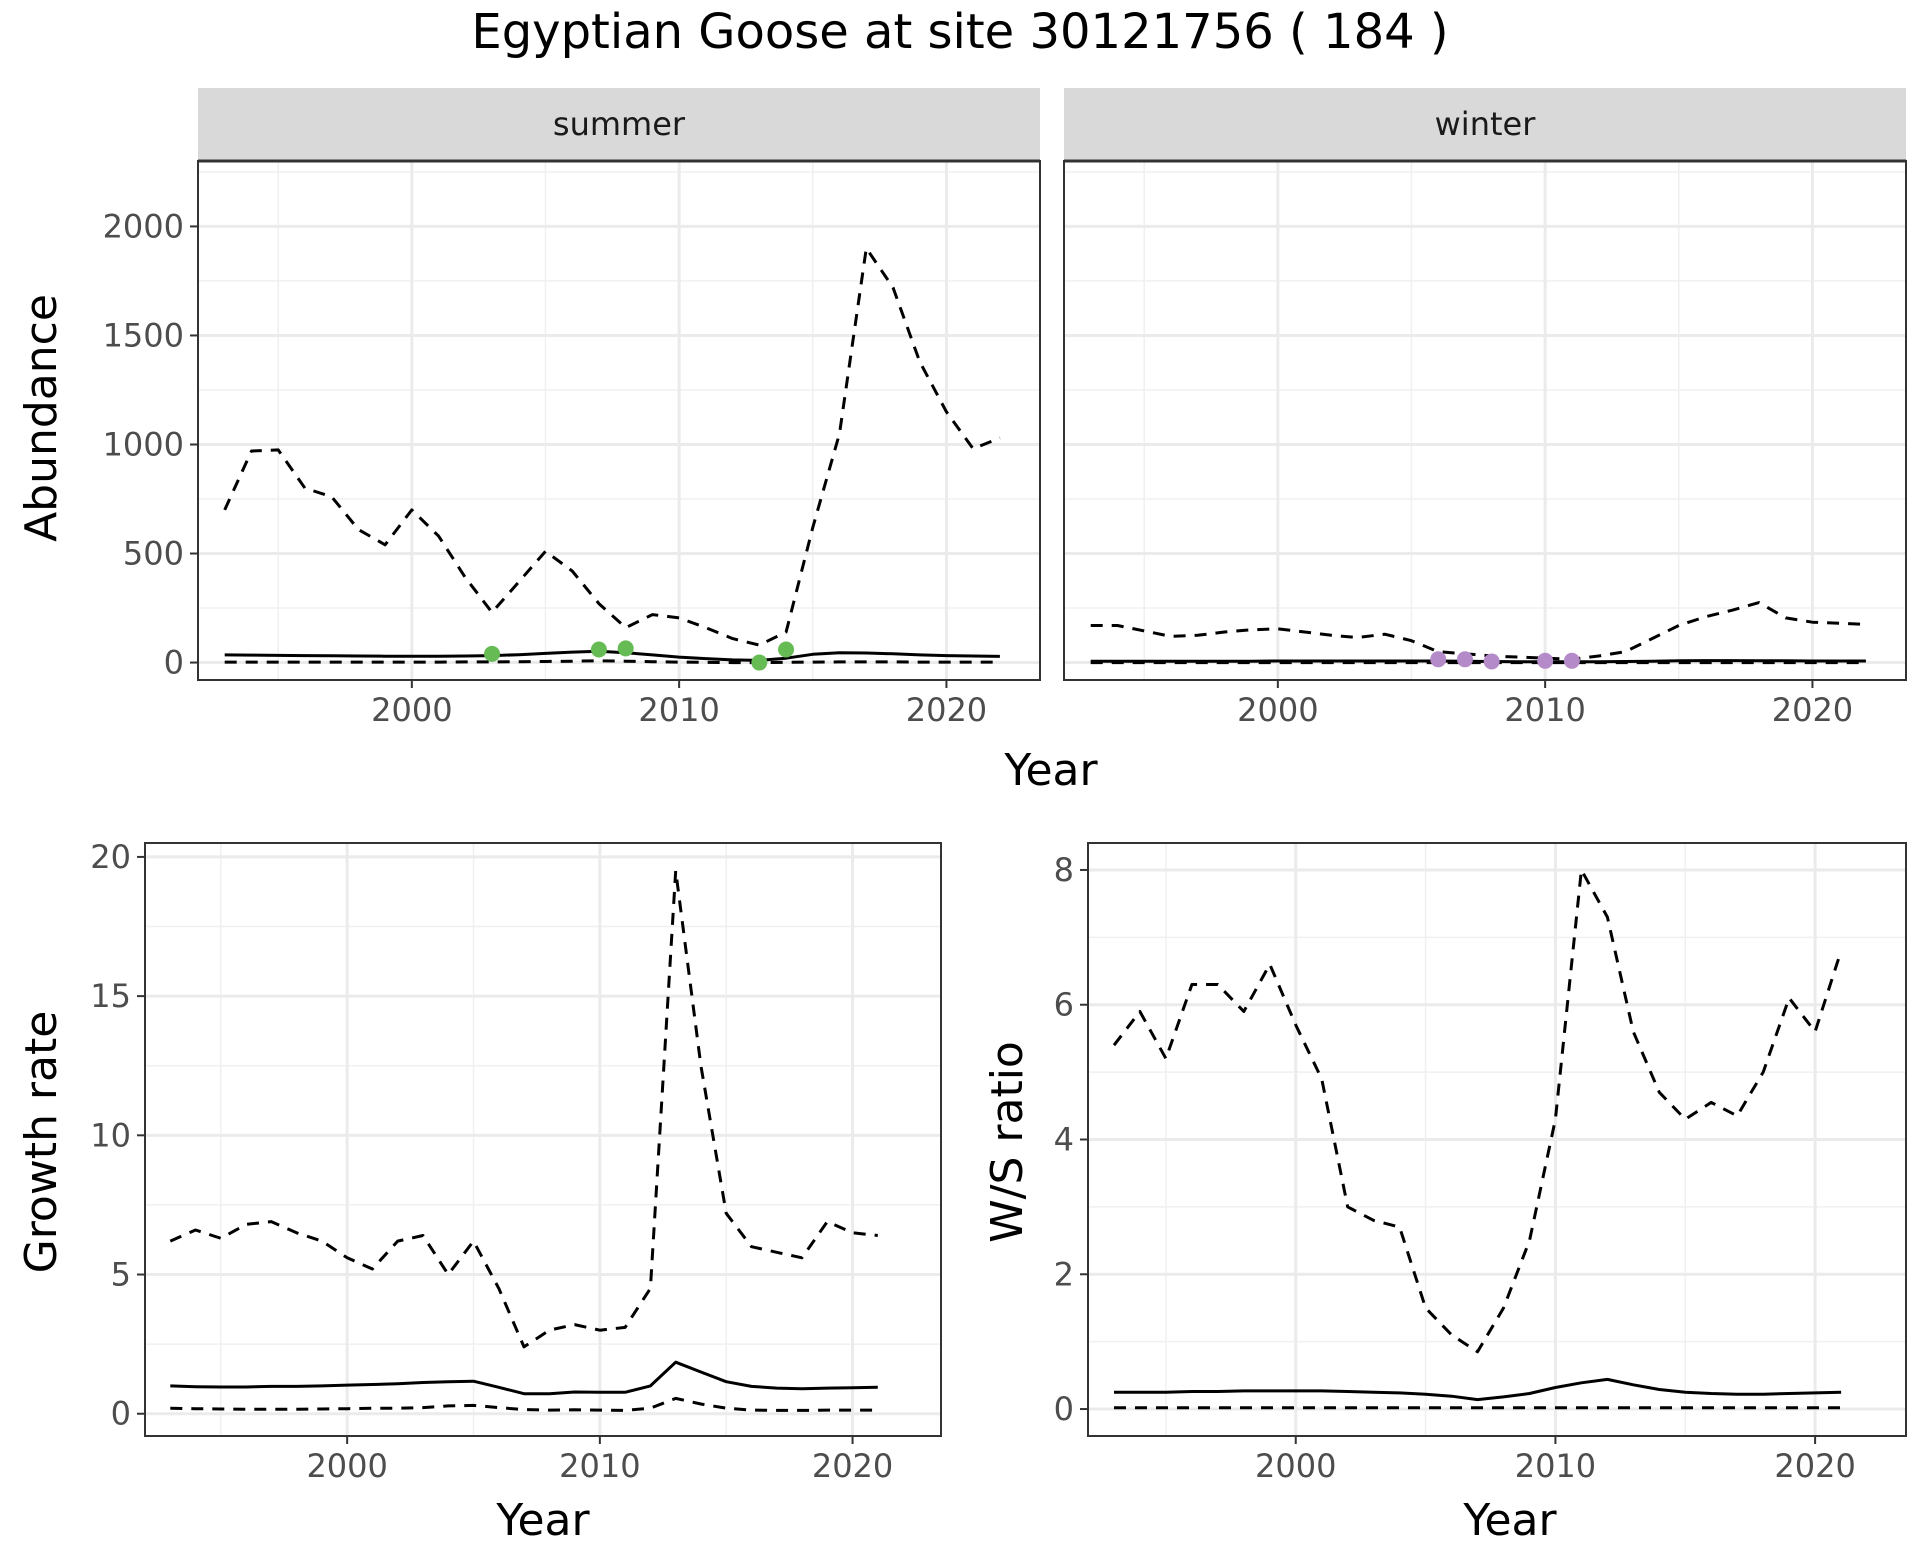 This screenshot has width=1920, height=1560. Describe the element at coordinates (1050, 770) in the screenshot. I see `panel-top-xlabel: Year` at that location.